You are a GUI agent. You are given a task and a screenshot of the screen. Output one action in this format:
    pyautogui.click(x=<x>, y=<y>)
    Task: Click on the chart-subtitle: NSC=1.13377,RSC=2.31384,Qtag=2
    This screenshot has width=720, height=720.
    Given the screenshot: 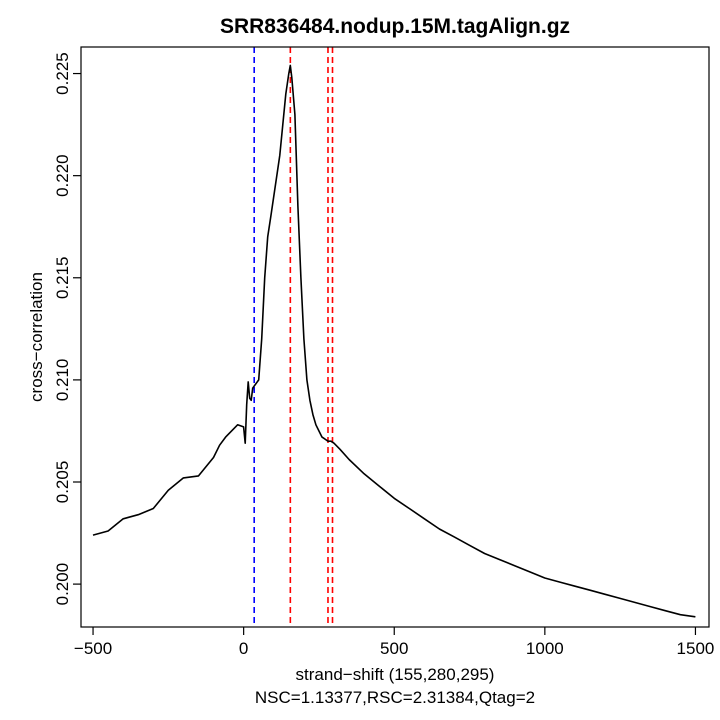 What is the action you would take?
    pyautogui.click(x=395, y=697)
    